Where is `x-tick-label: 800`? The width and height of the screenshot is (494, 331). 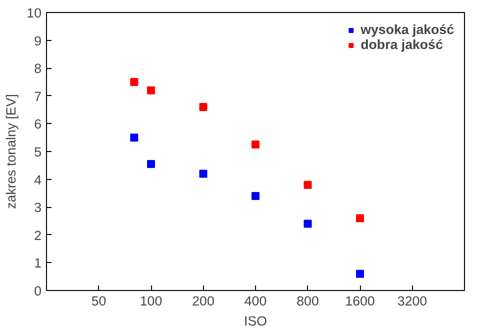 x-tick-label: 800 is located at coordinates (307, 301).